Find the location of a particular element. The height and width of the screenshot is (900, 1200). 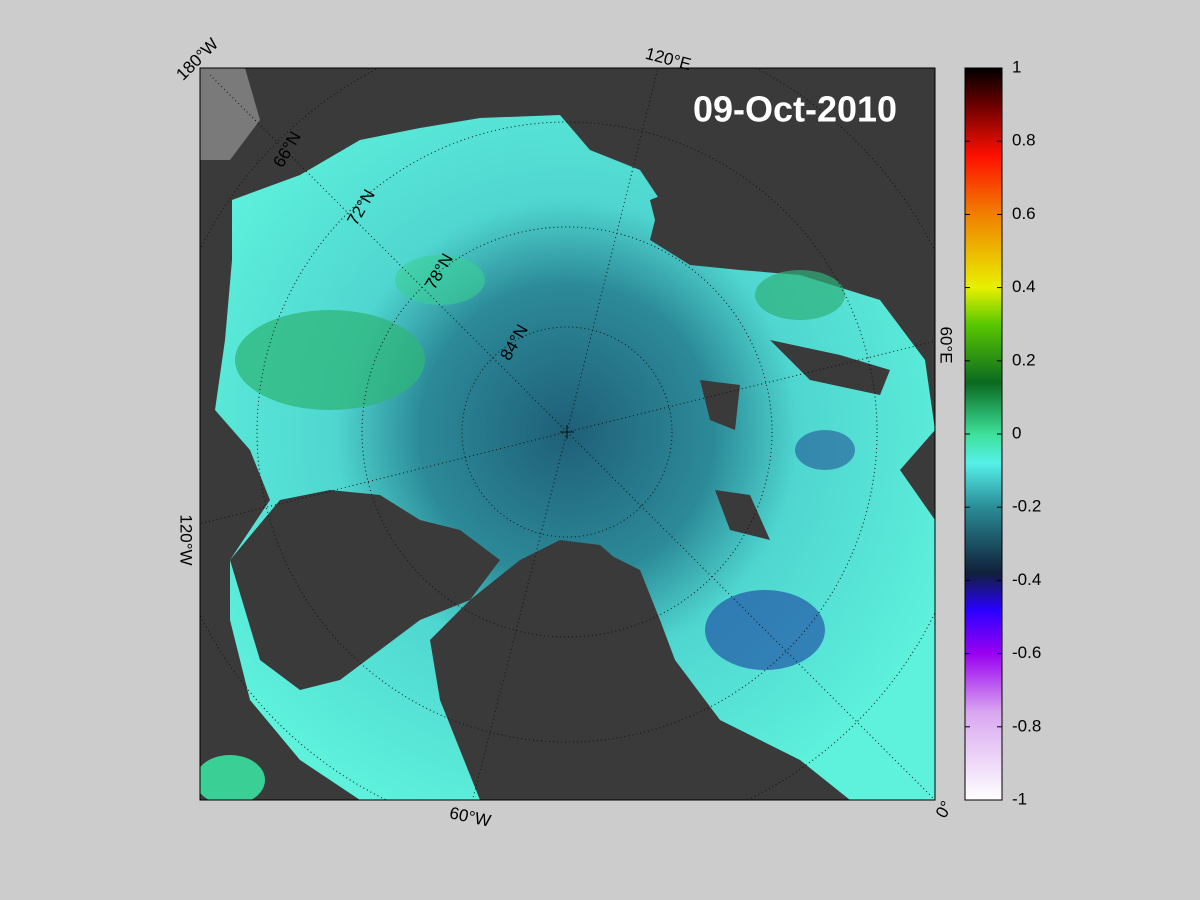

colorbar-tick-label: -0.4 is located at coordinates (1026, 579).